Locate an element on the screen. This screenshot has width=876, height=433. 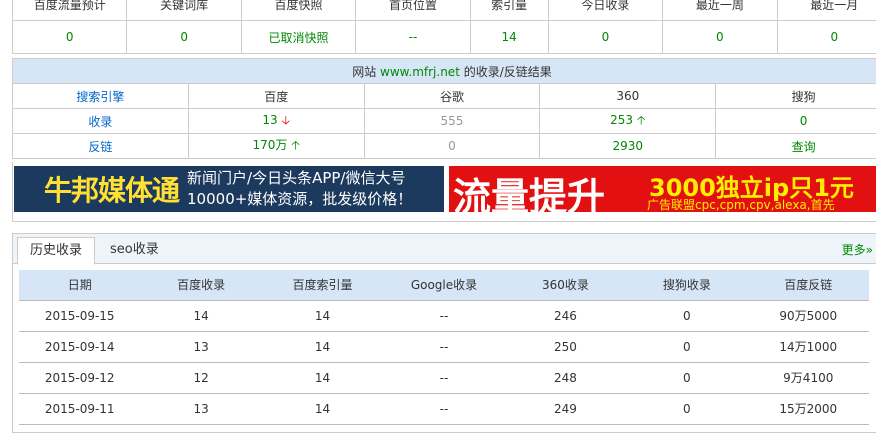
col-header: 百度 is located at coordinates (276, 96).